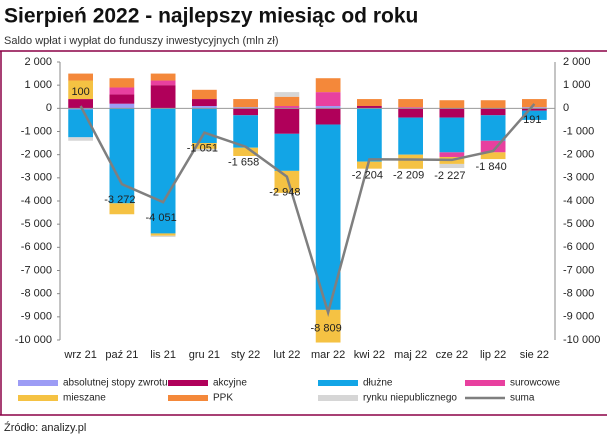 The image size is (607, 438). What do you see at coordinates (80, 92) in the screenshot?
I see `data-label: 100` at bounding box center [80, 92].